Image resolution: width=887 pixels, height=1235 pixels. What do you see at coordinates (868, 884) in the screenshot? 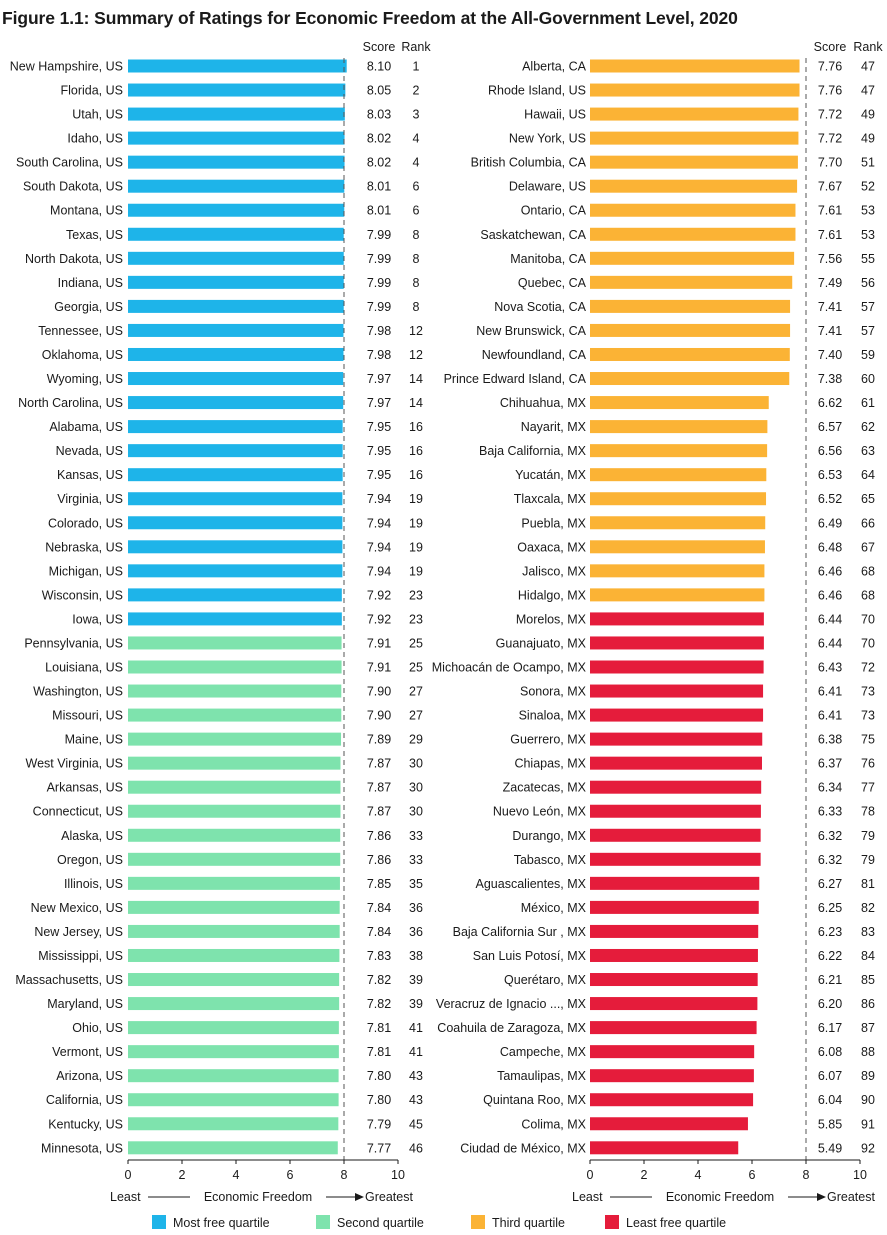
I see `rank-value: 81` at bounding box center [868, 884].